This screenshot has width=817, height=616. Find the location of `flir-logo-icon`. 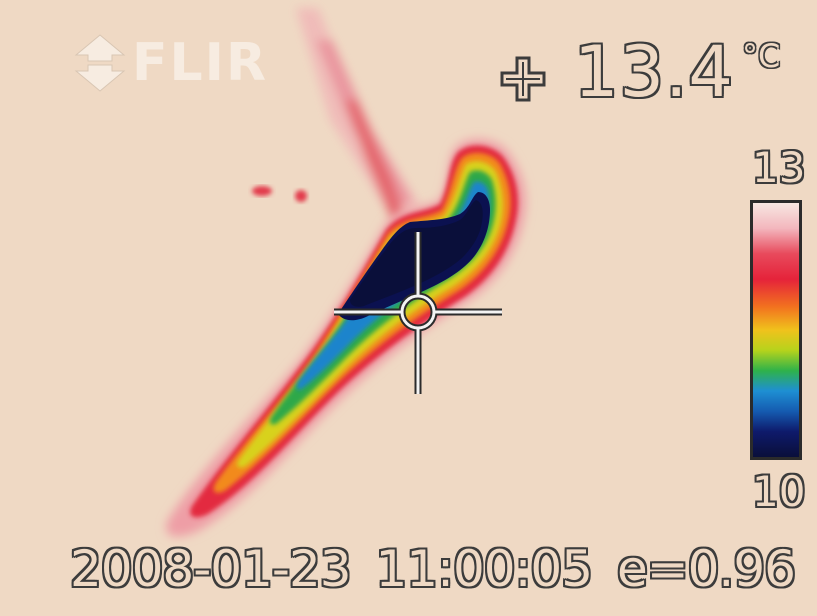

flir-logo-icon is located at coordinates (100, 63).